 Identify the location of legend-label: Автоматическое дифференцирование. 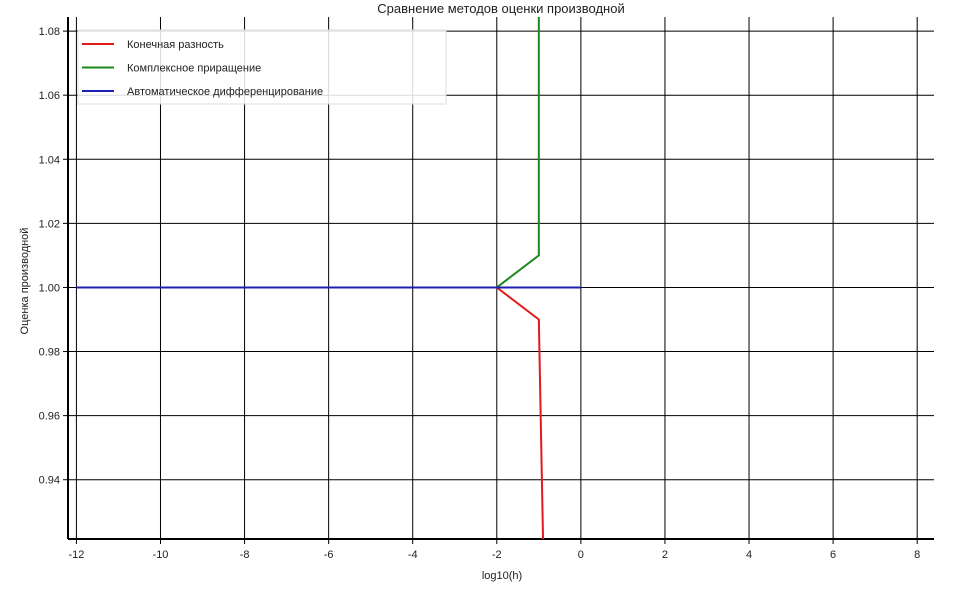
(225, 92).